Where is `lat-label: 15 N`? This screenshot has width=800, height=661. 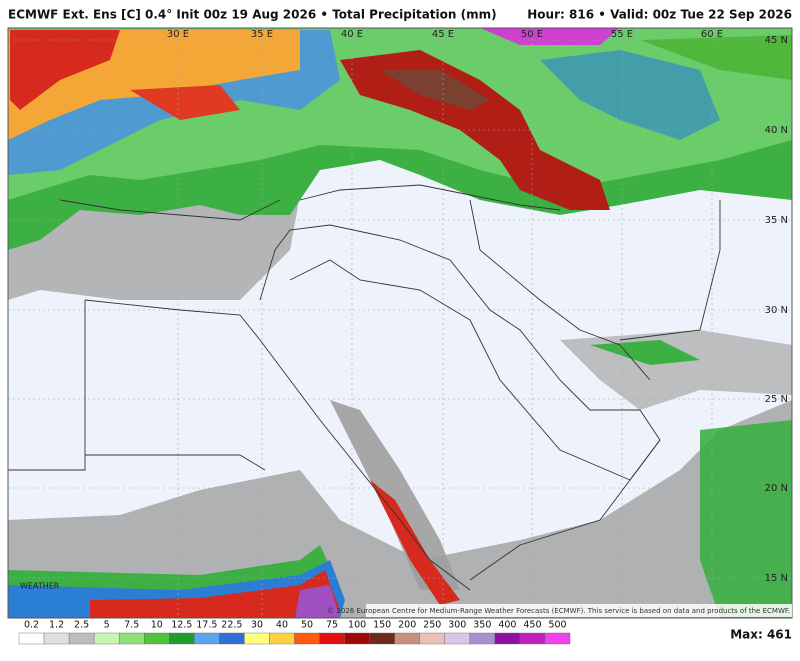 lat-label: 15 N is located at coordinates (776, 578).